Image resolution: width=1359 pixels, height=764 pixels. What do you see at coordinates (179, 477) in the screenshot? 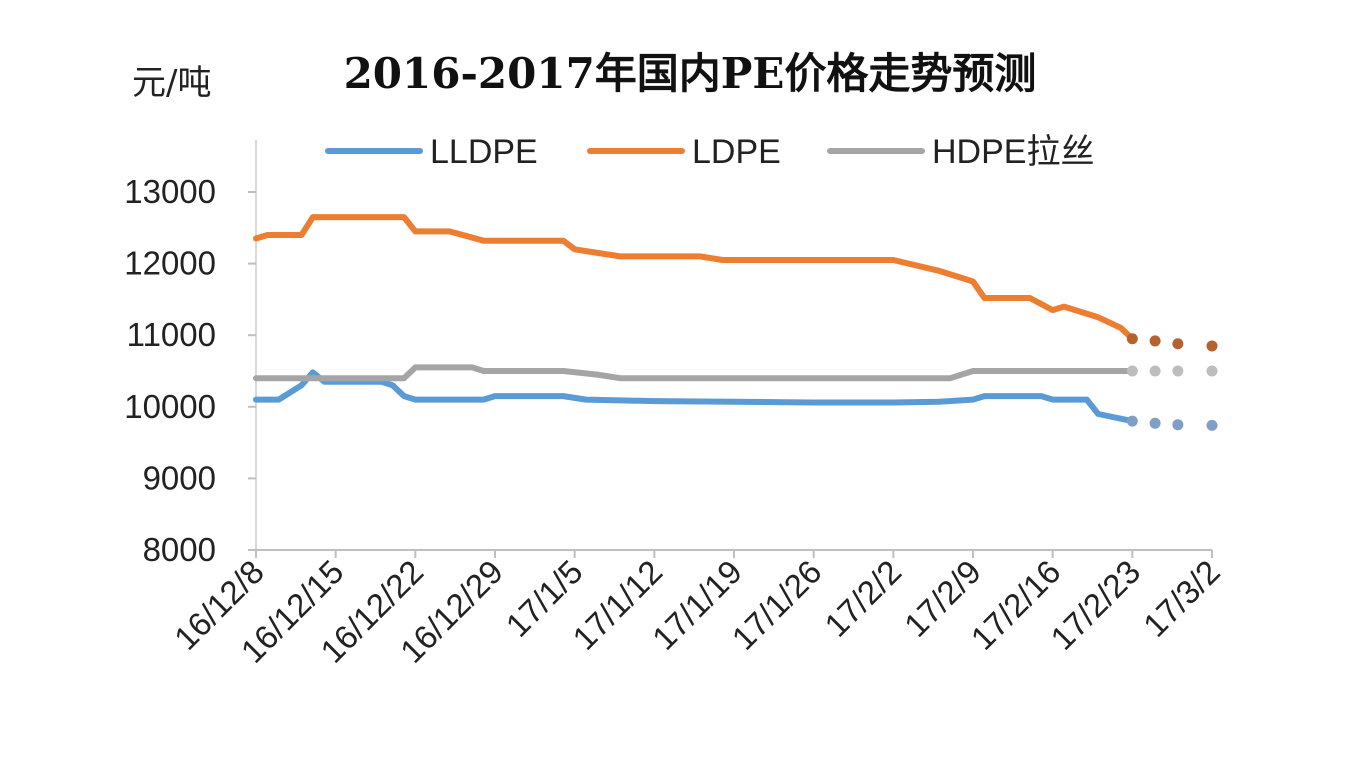
I see `y-tick-label: 9000` at bounding box center [179, 477].